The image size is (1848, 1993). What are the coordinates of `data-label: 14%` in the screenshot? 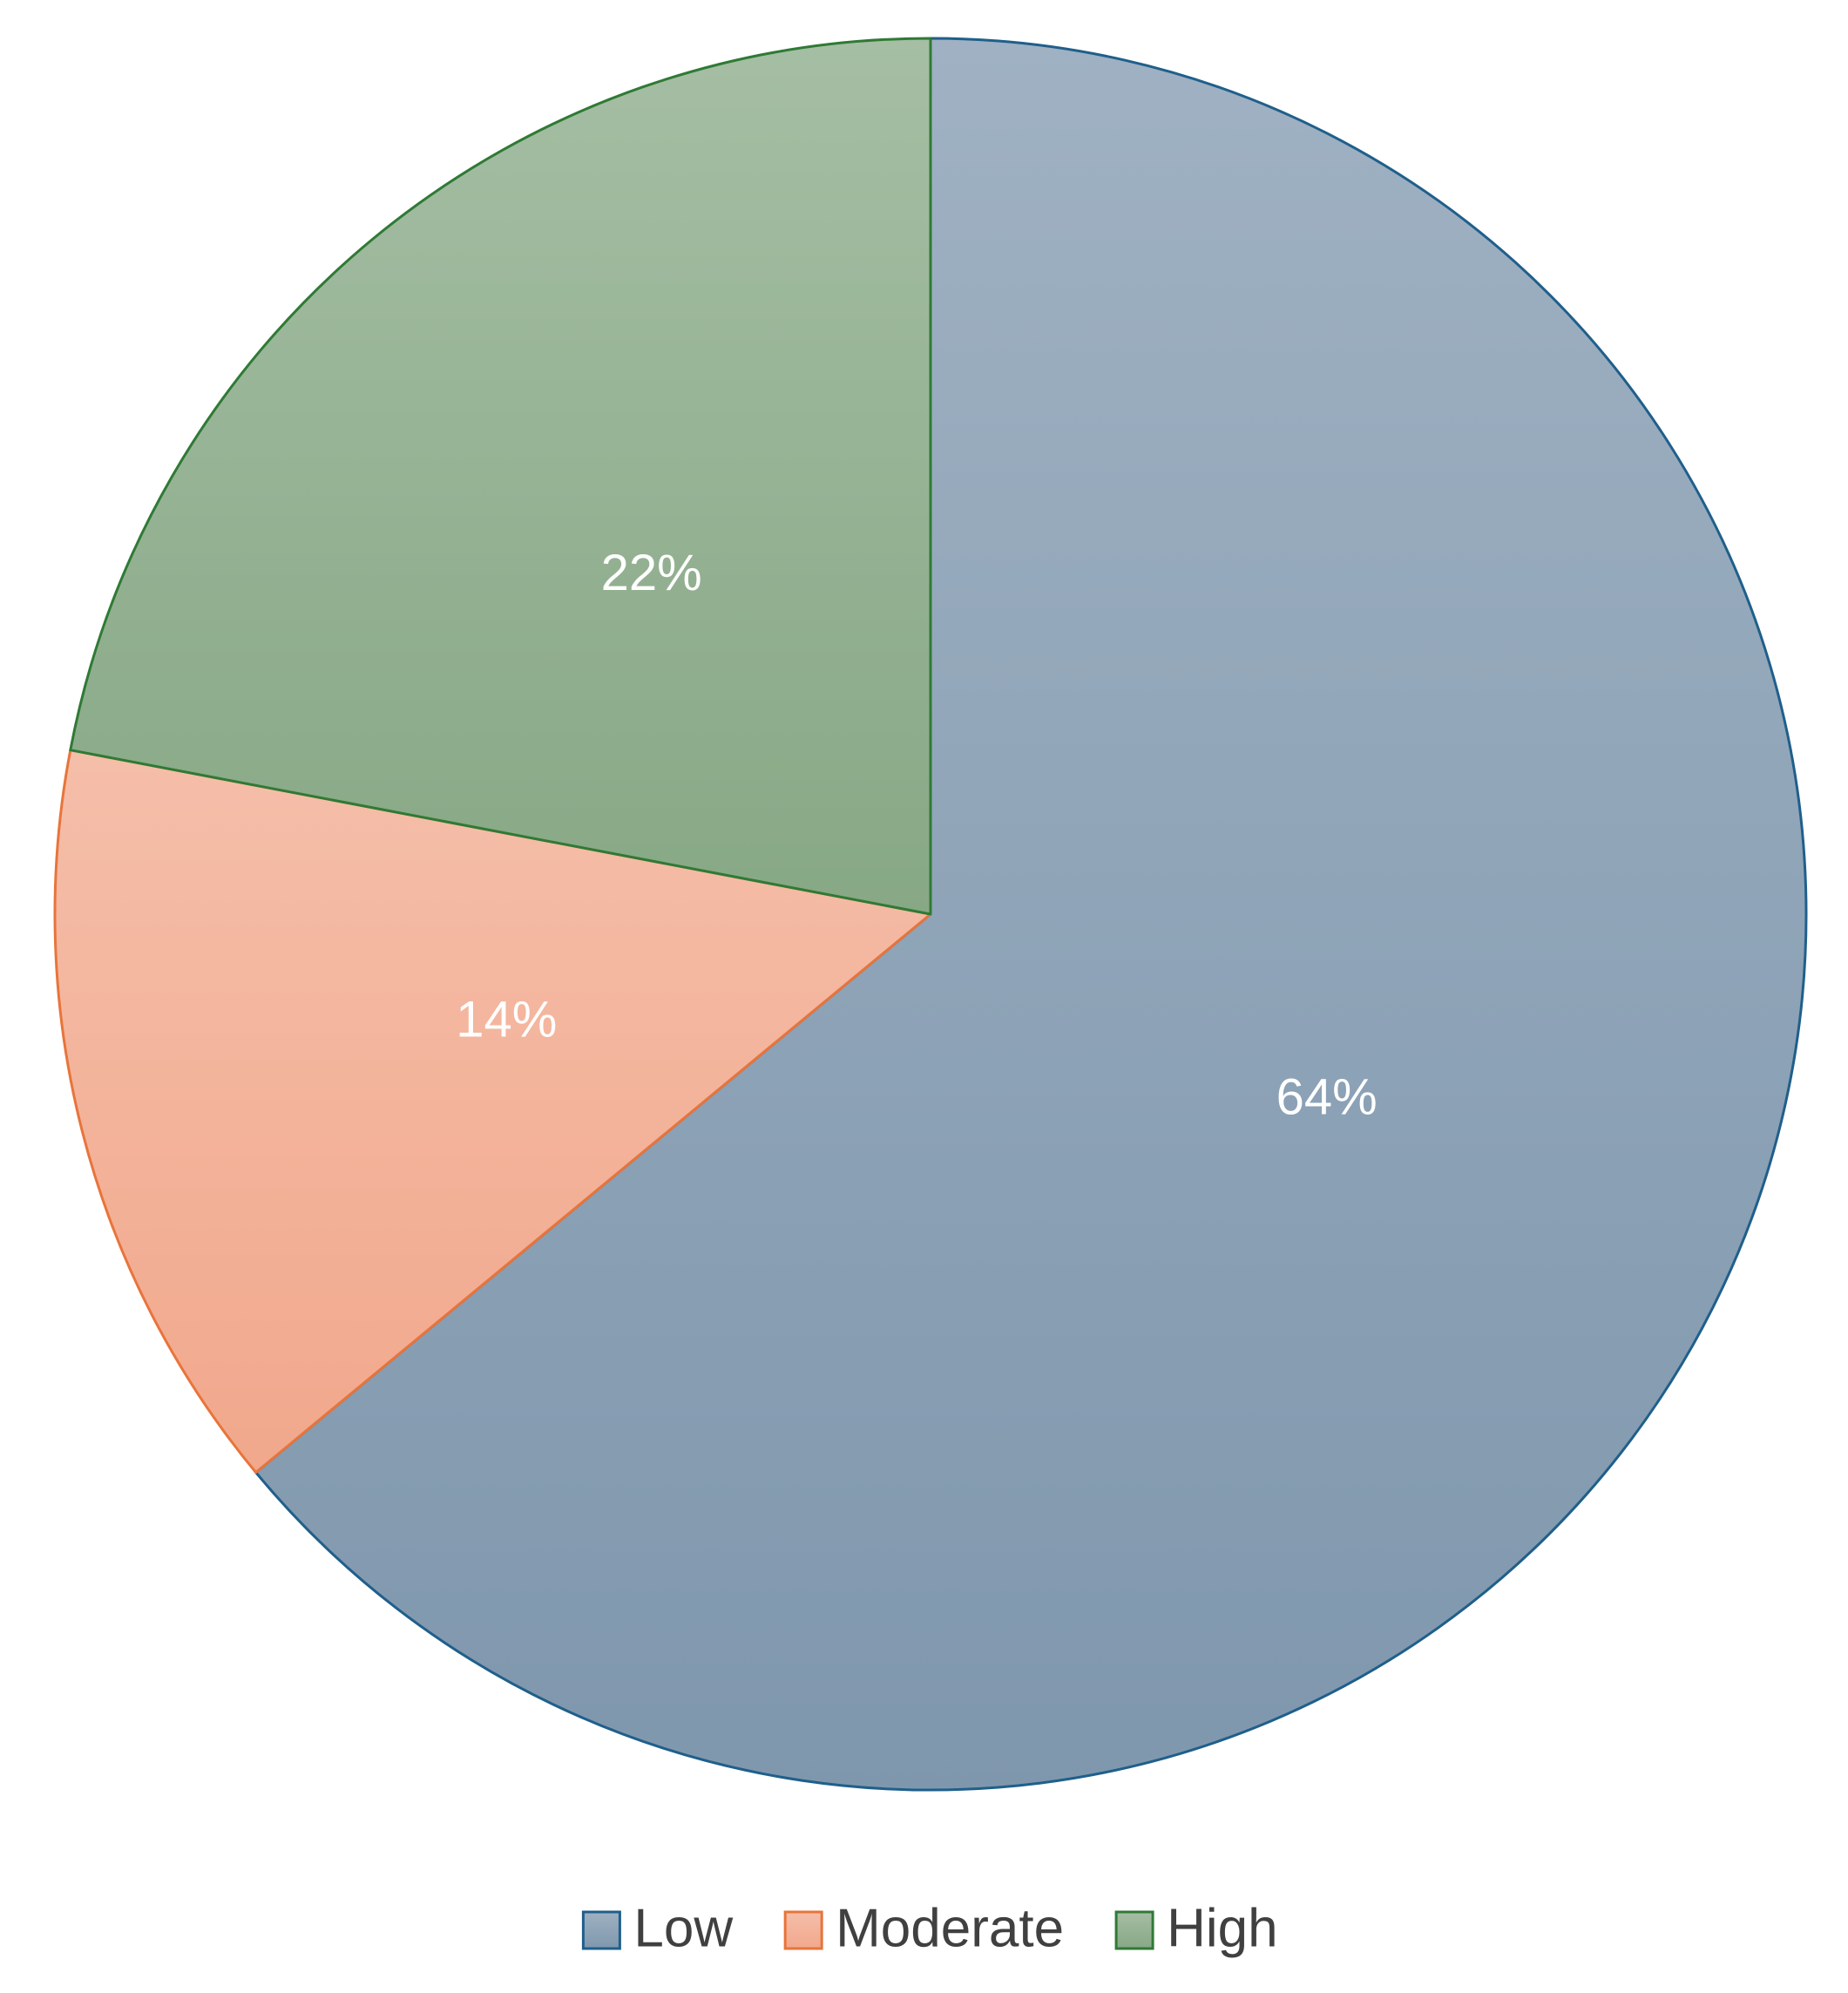 It's located at (506, 1019).